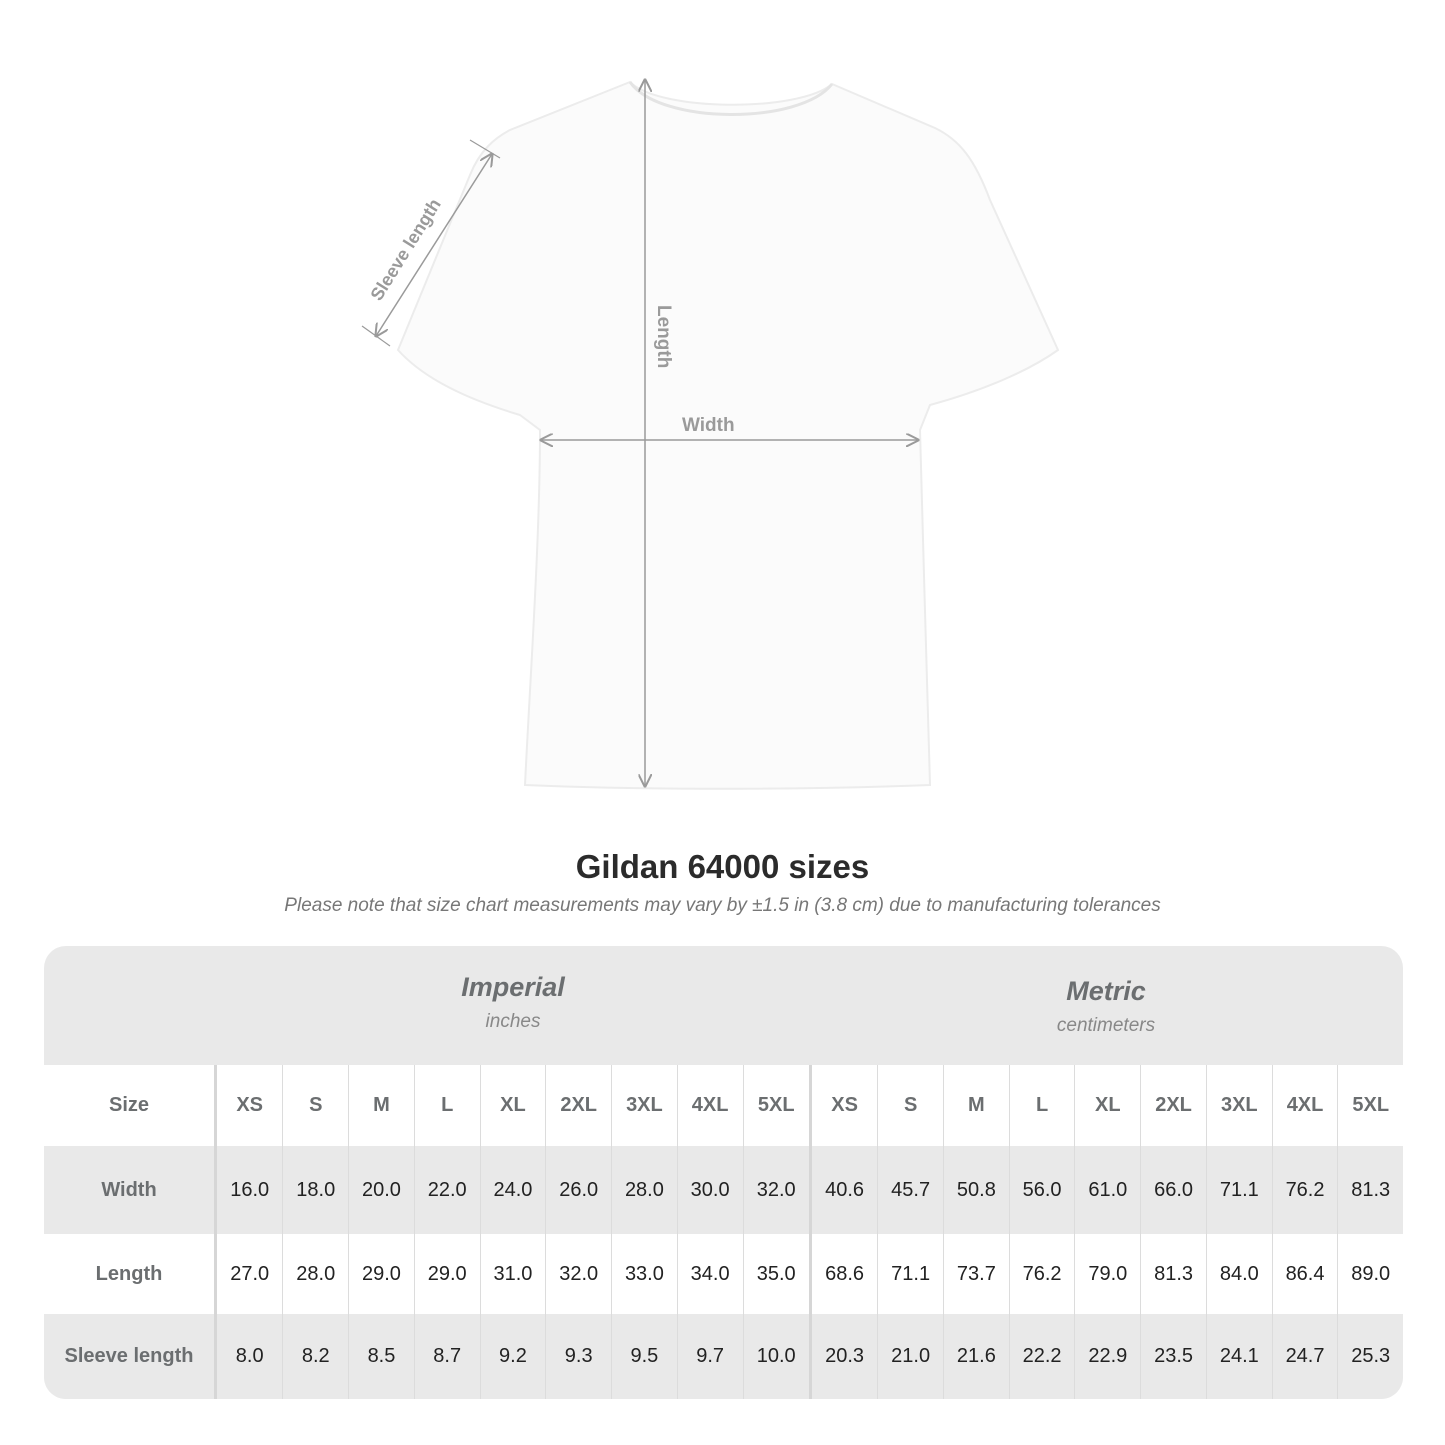  What do you see at coordinates (315, 1356) in the screenshot?
I see `imperial-value-cell: 8.2` at bounding box center [315, 1356].